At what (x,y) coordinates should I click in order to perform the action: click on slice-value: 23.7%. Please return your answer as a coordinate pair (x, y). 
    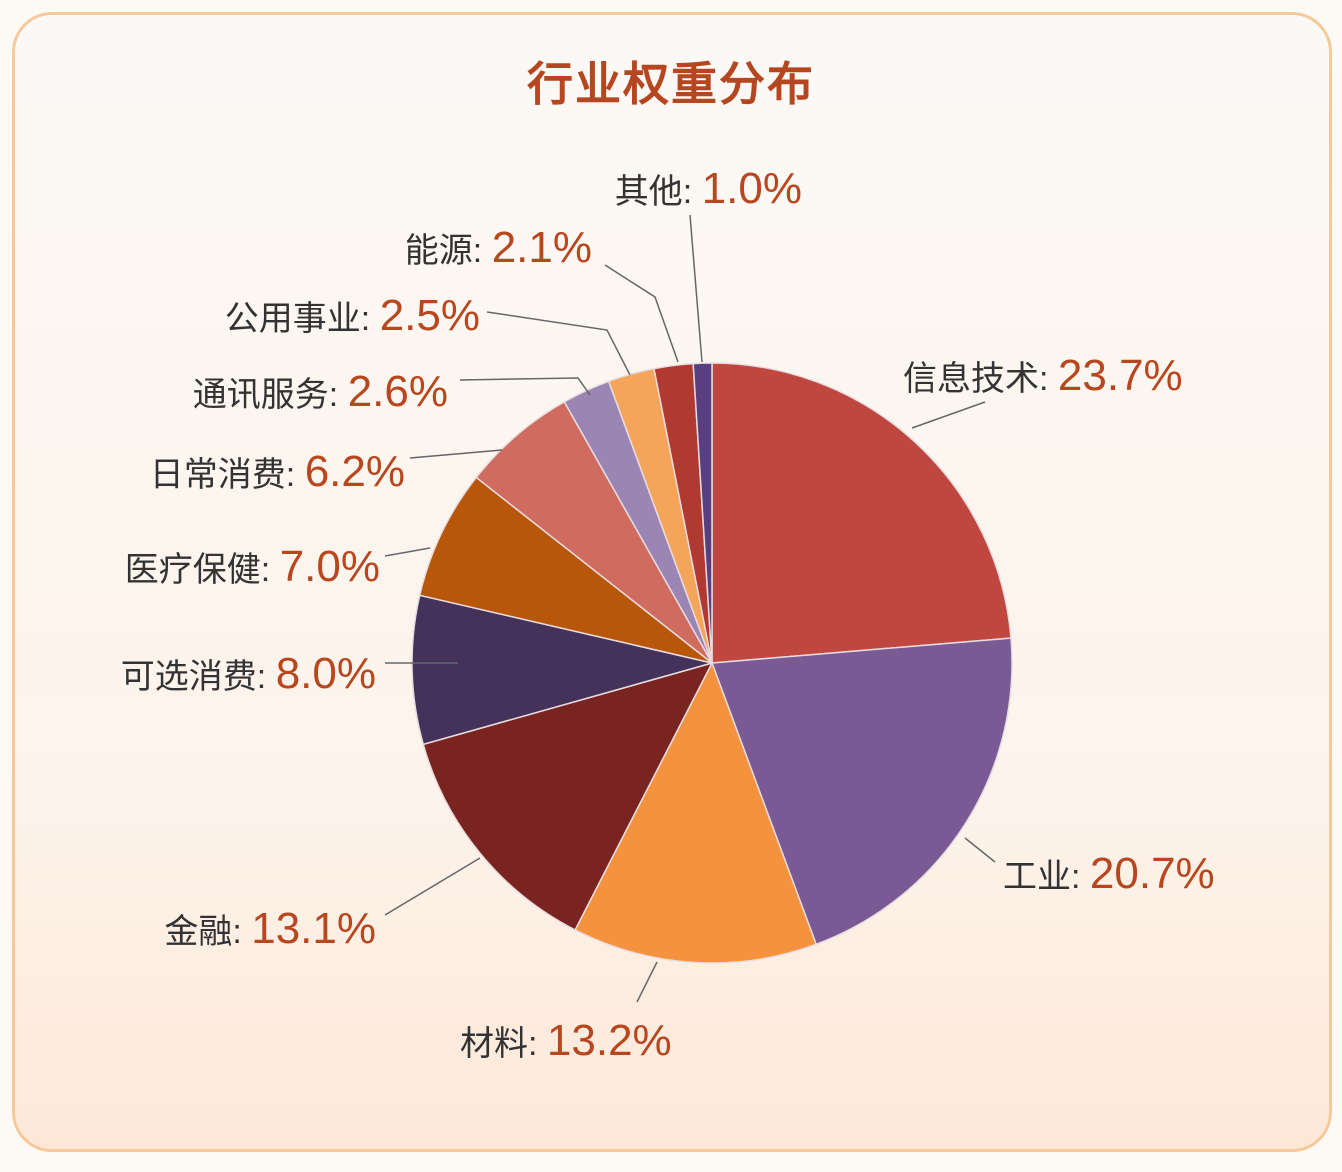
    Looking at the image, I should click on (1120, 375).